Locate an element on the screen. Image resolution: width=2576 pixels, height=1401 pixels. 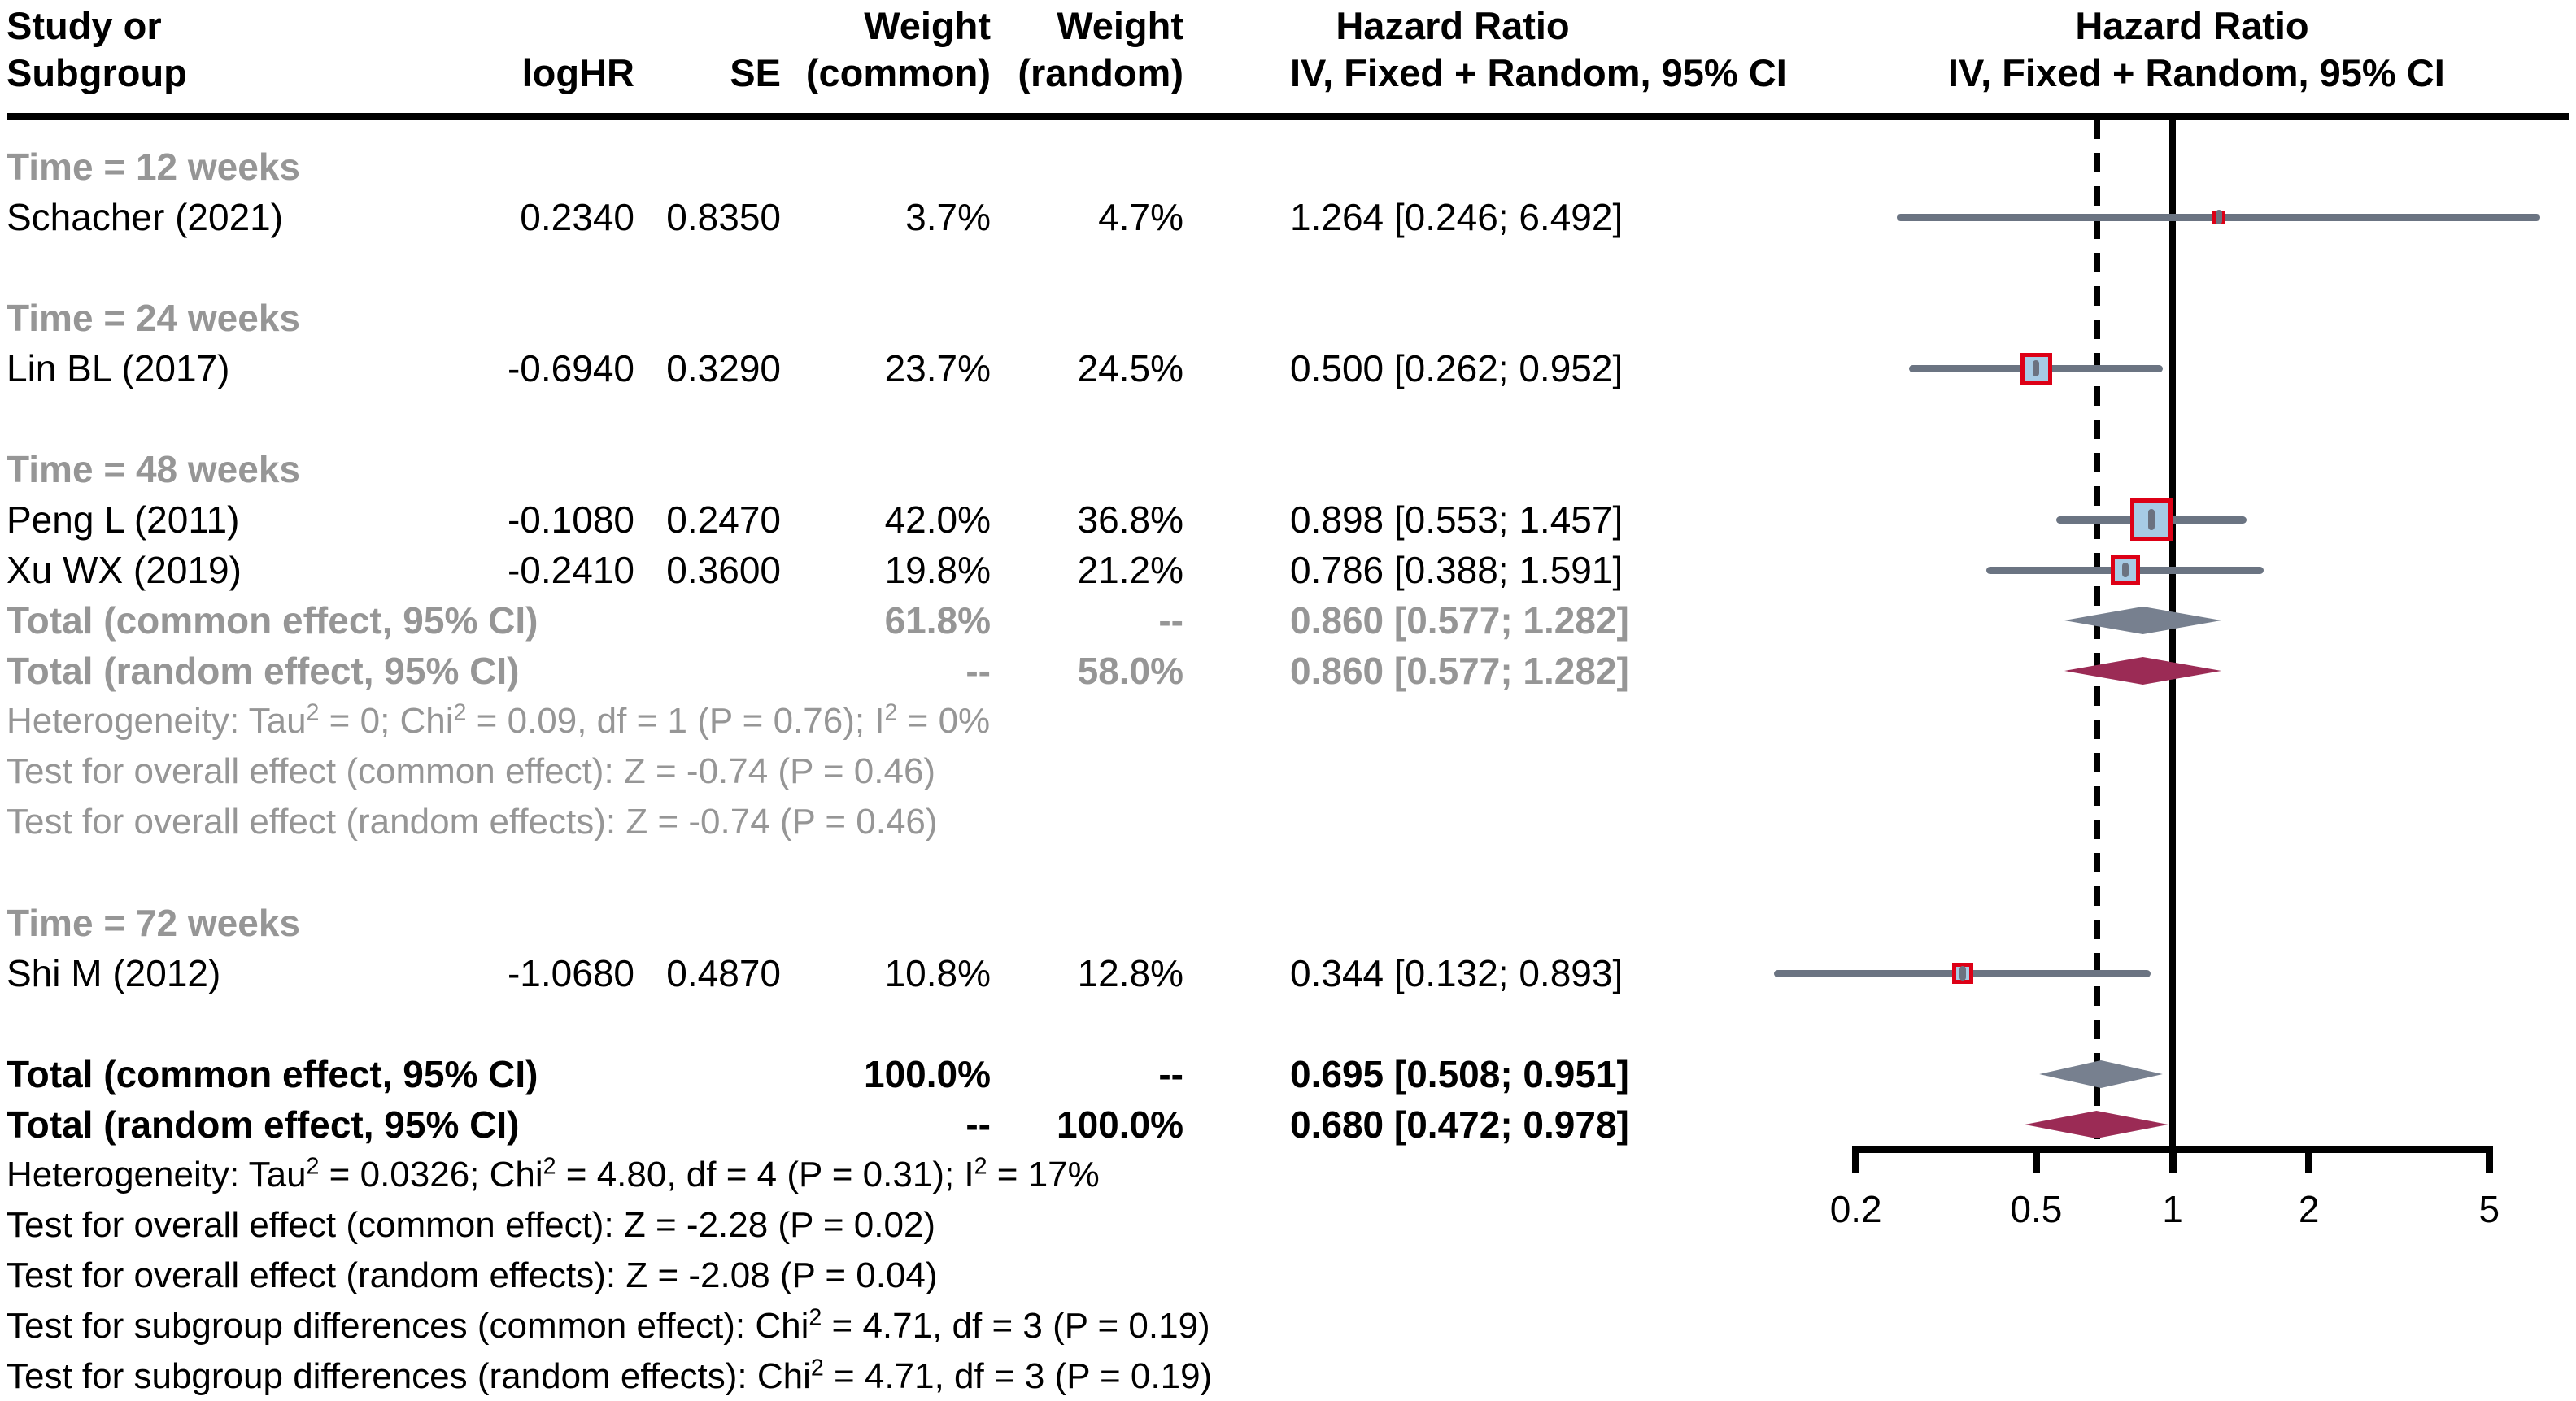
axis-tick-label: 0.2 is located at coordinates (1855, 1209).